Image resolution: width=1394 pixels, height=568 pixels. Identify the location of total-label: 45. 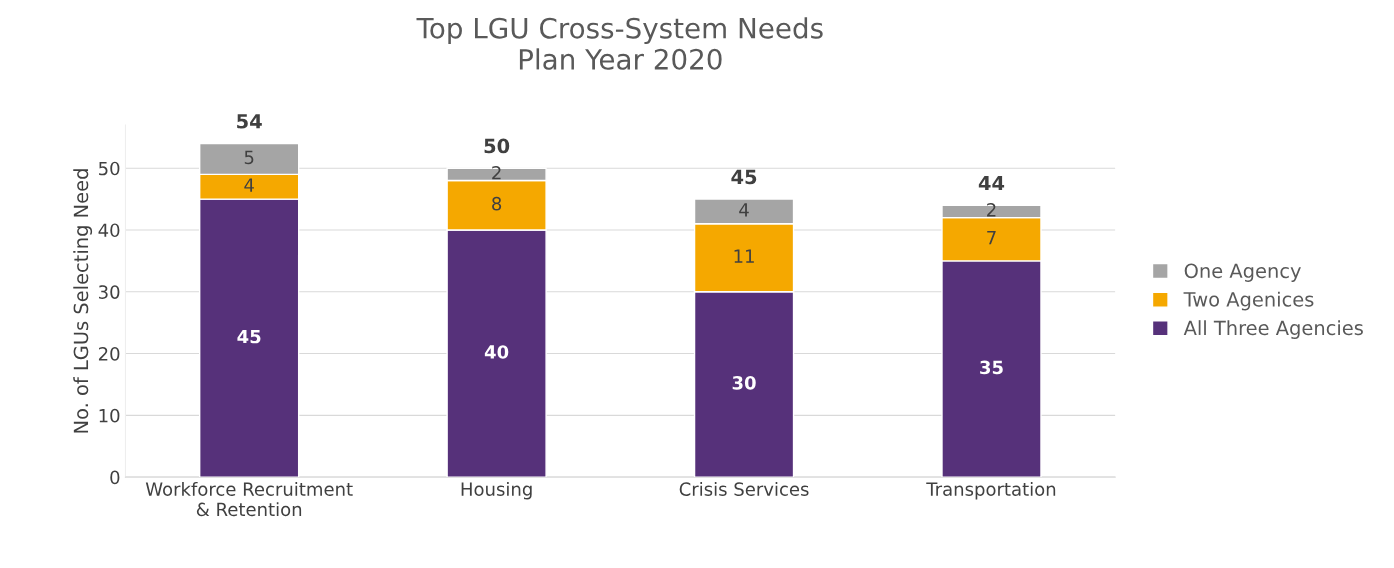
(744, 177).